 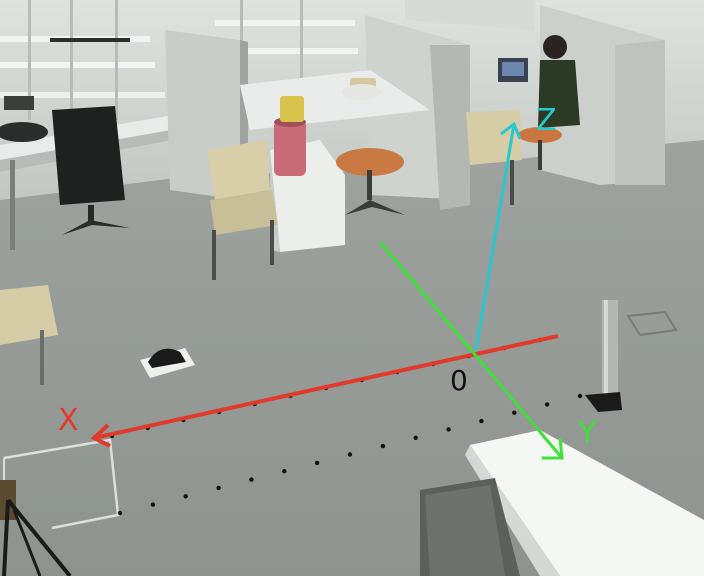 What do you see at coordinates (290, 146) in the screenshot?
I see `red-canister` at bounding box center [290, 146].